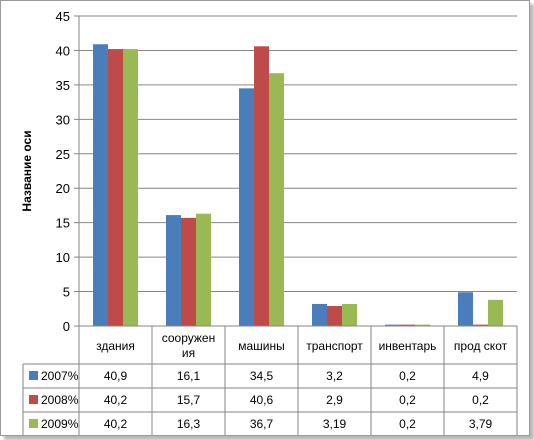  I want to click on category-label: прод скот, so click(481, 346).